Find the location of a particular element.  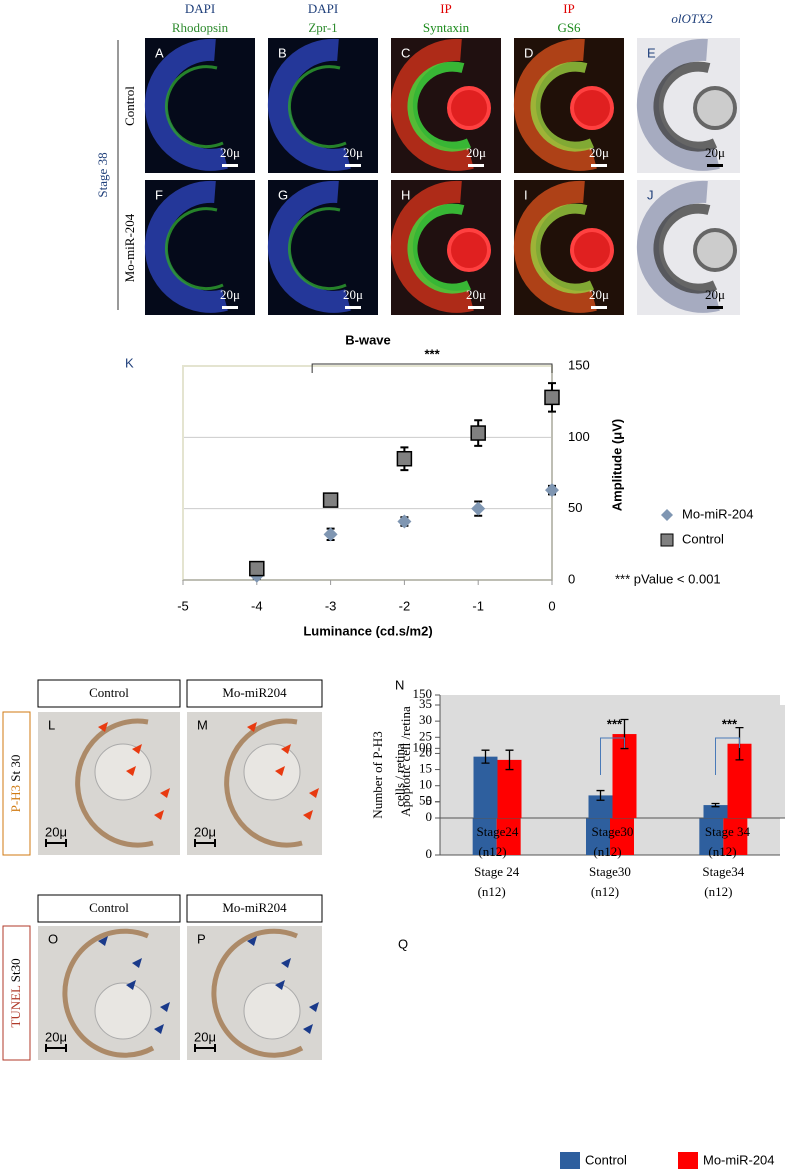

stage-name: St30 is located at coordinates (15, 970).